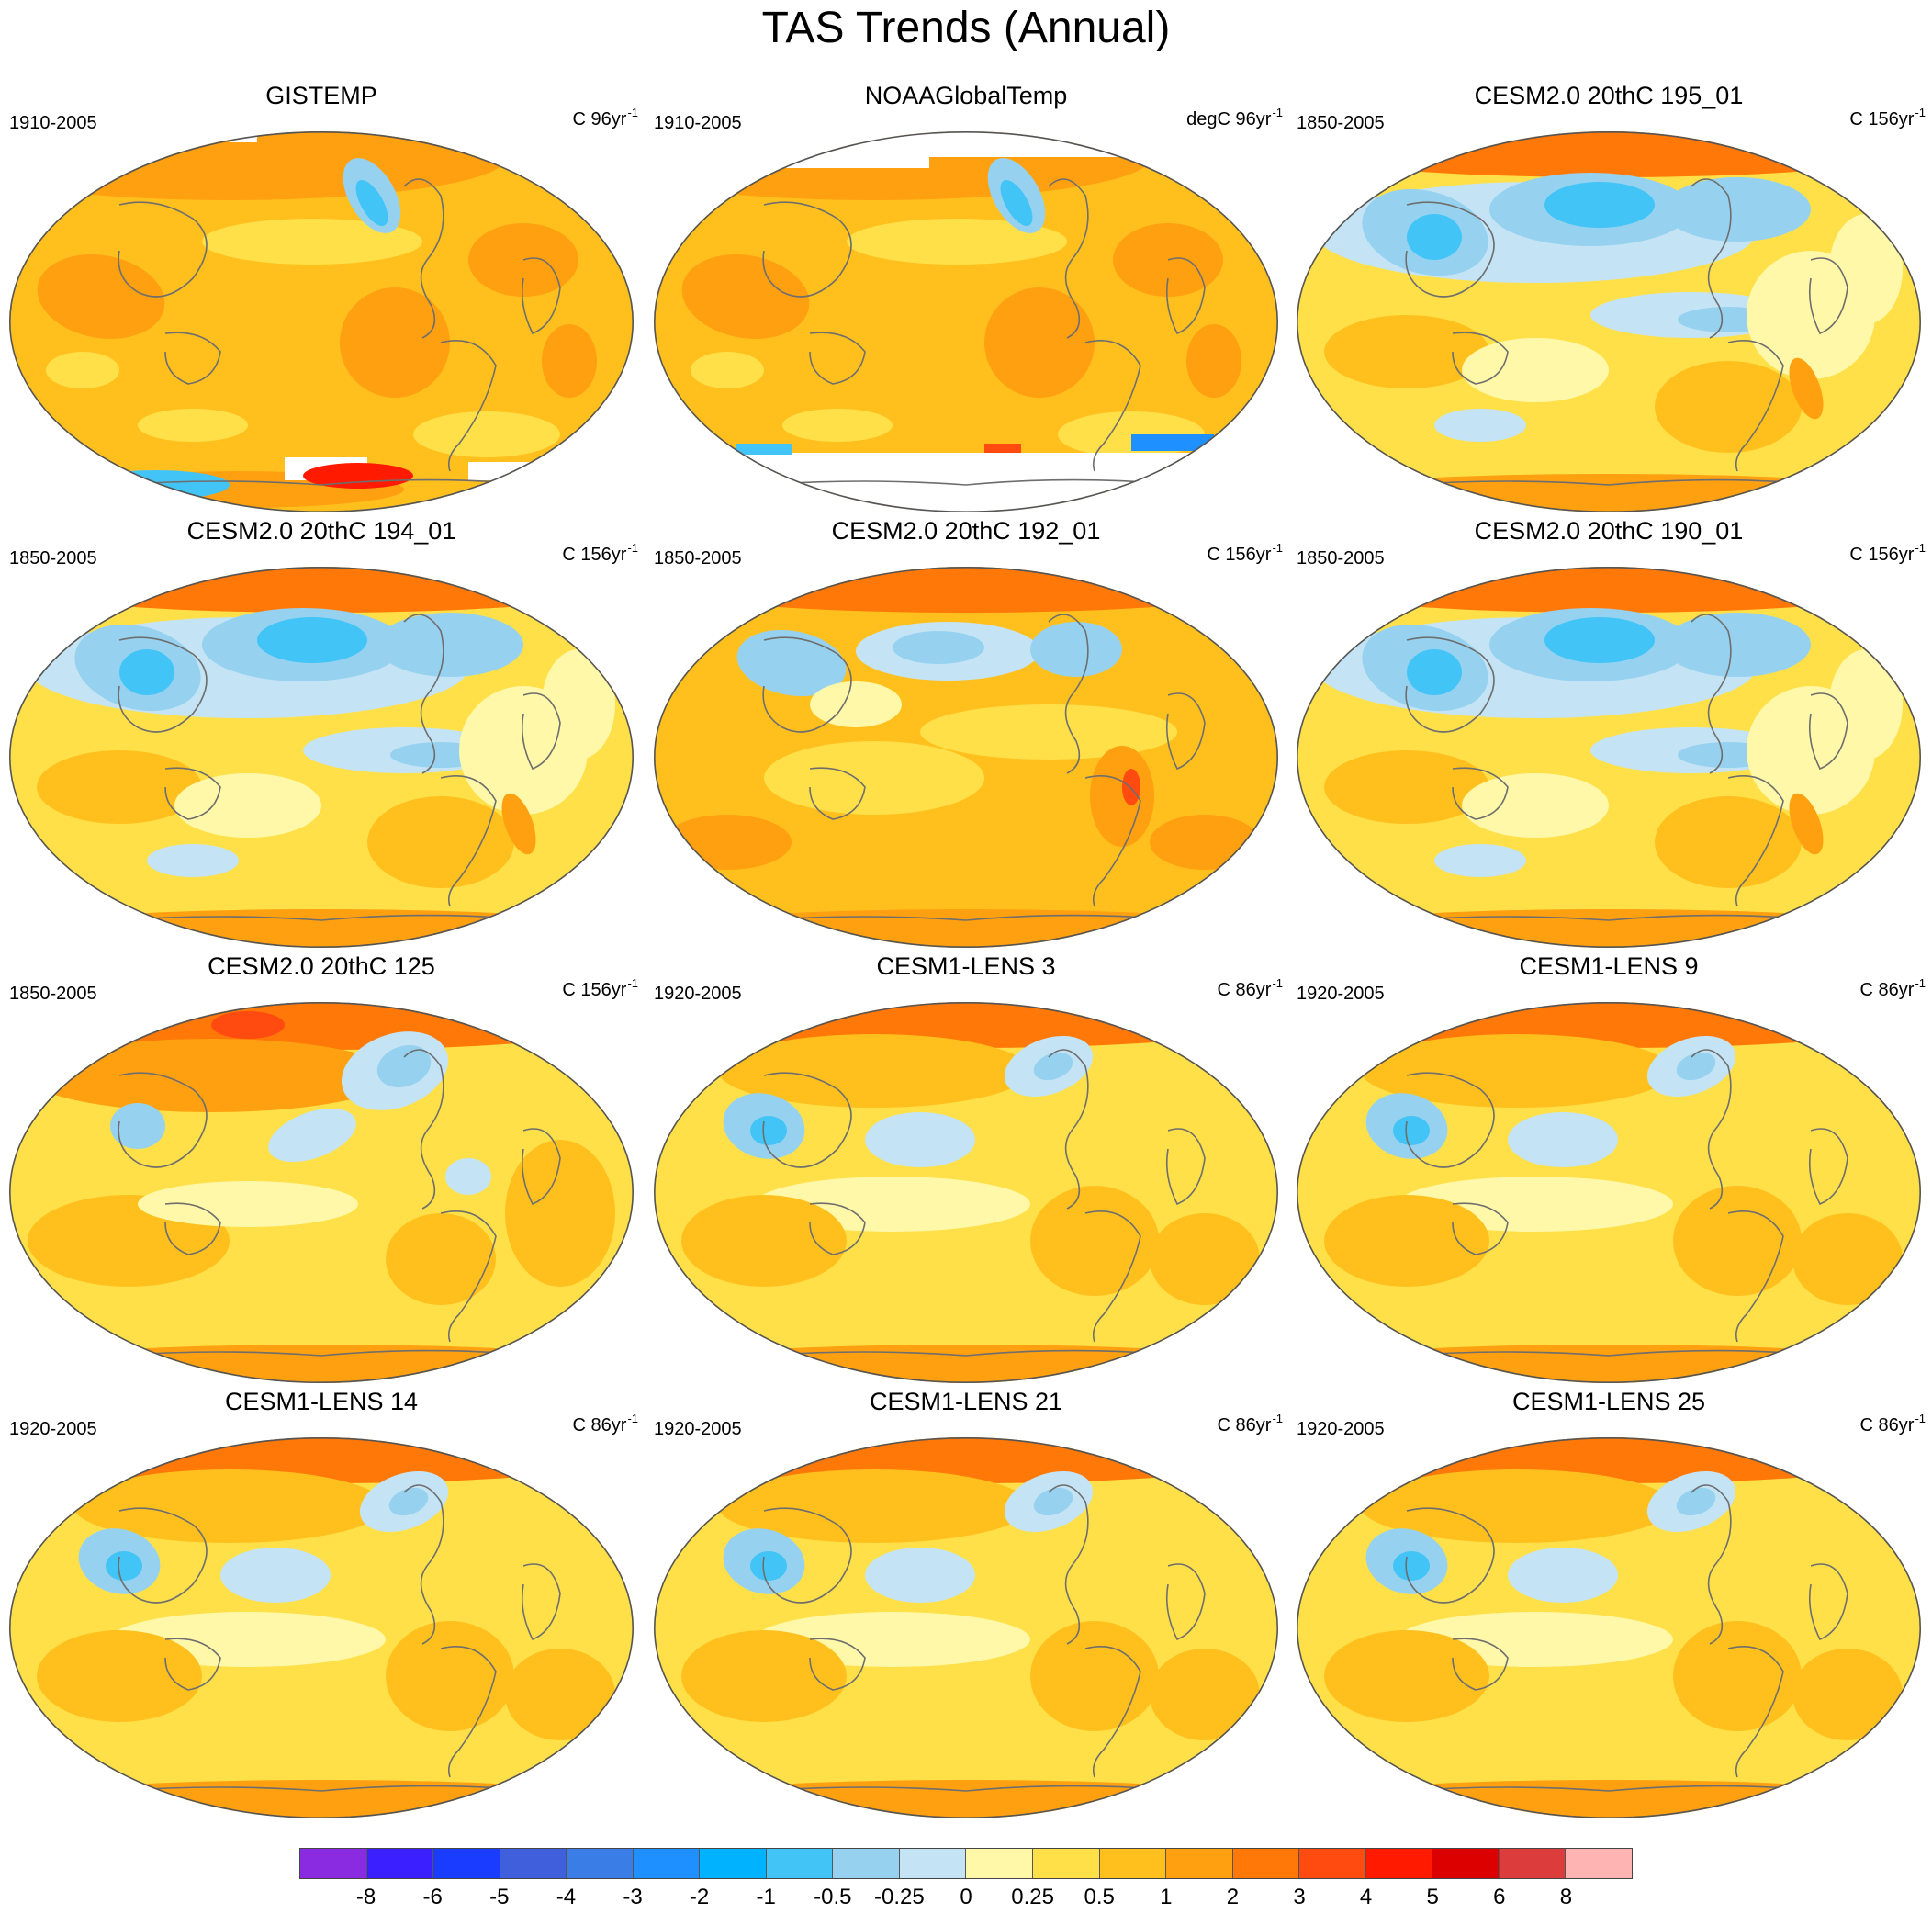  Describe the element at coordinates (966, 1898) in the screenshot. I see `colorbar-labels: -8 -6 -5 -4 -3 -2 -1 -0.5 -0.25 0 0.25 0.5 1 2 3 4 5 6 8` at that location.